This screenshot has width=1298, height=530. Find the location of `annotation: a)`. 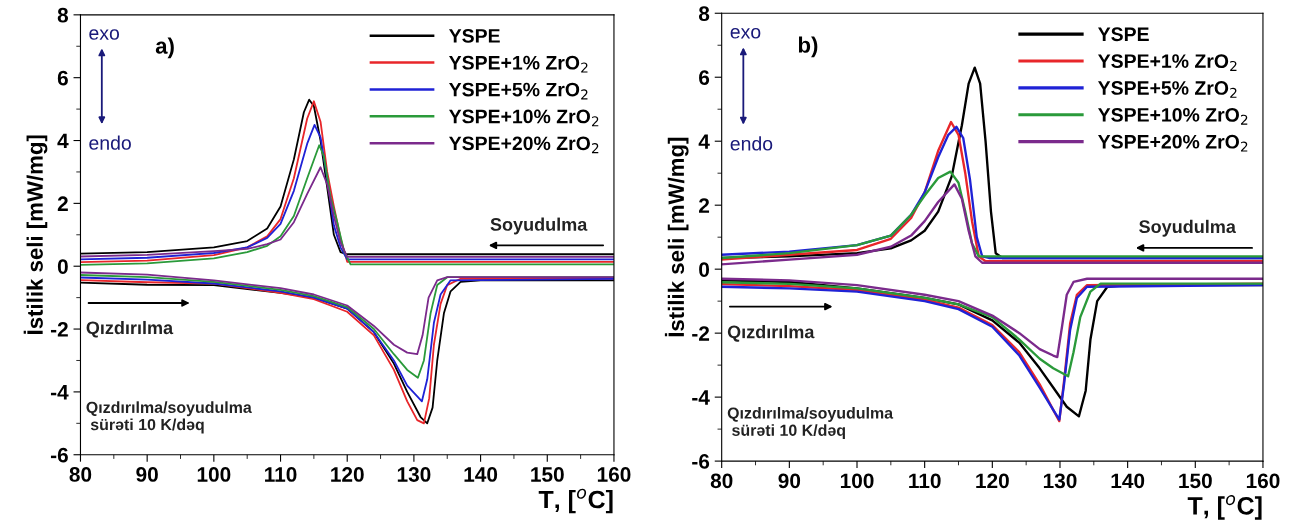

annotation: a) is located at coordinates (164, 48).